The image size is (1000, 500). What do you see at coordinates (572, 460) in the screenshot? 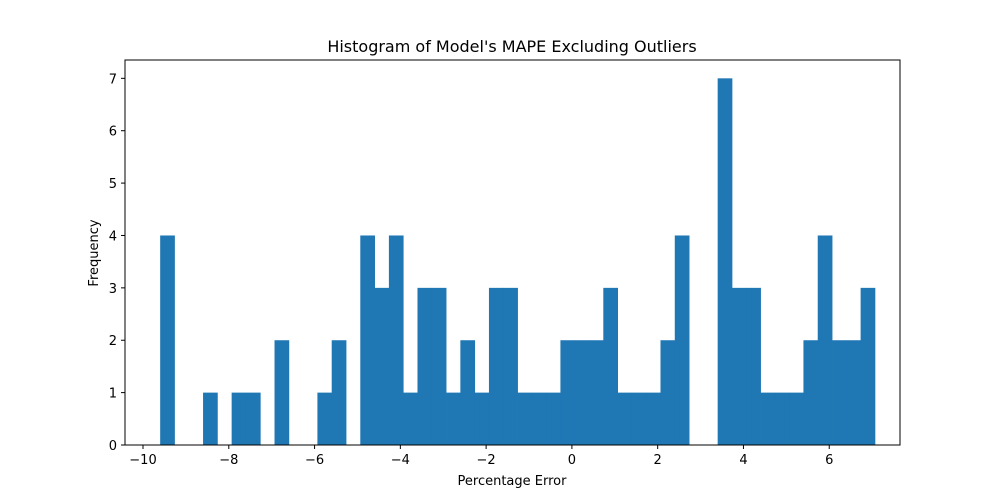
I see `x-tick-label: 0` at bounding box center [572, 460].